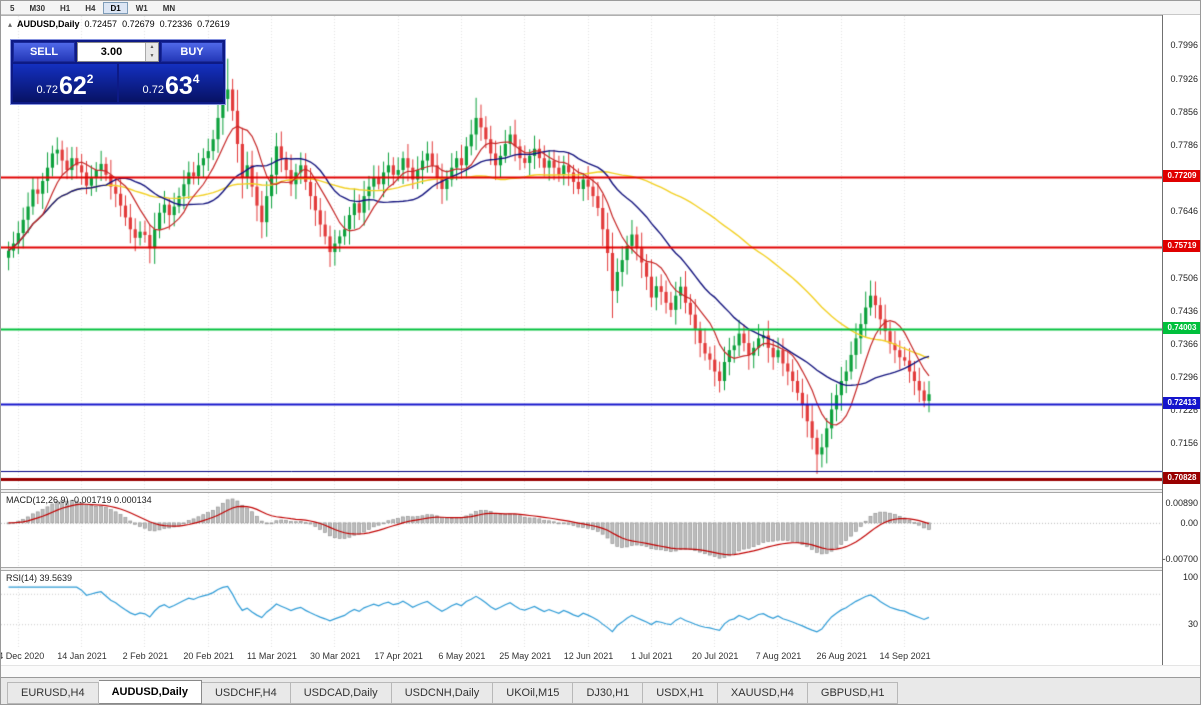  What do you see at coordinates (1180, 559) in the screenshot?
I see `macd-axis-label: -0.00700` at bounding box center [1180, 559].